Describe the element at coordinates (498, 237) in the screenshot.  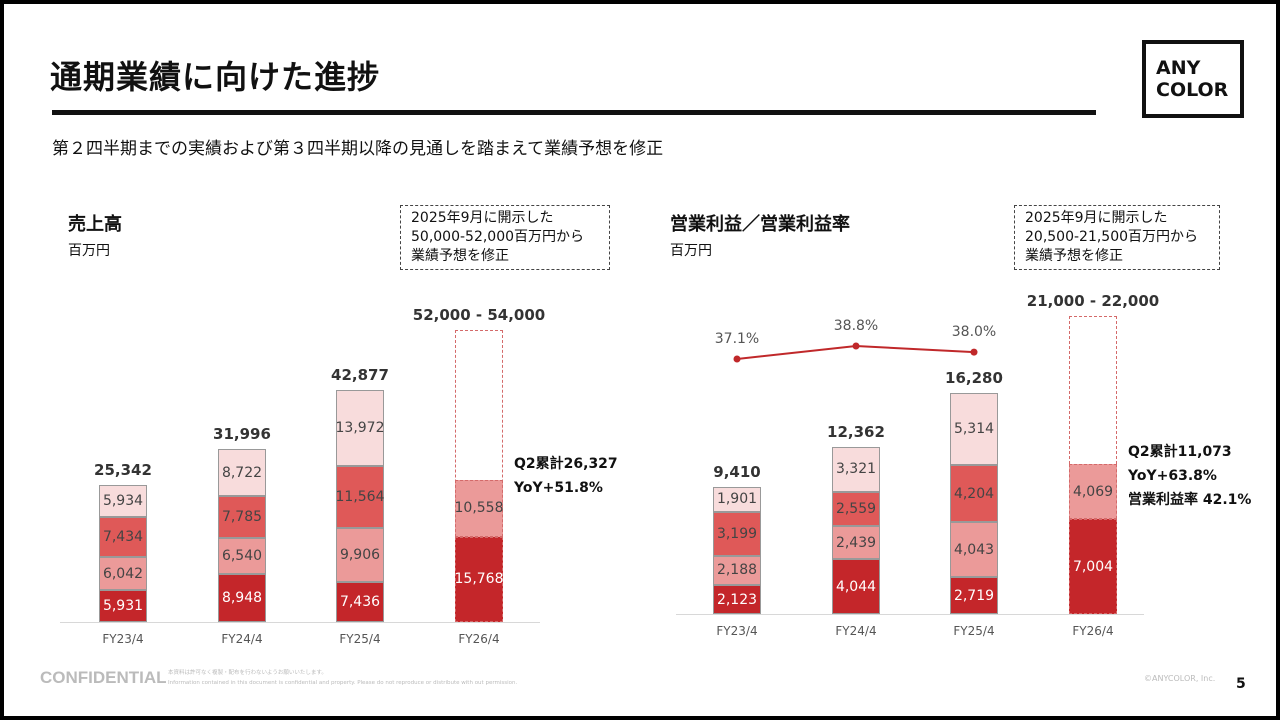
I see `note-line: 50,000-52,000百万円から` at that location.